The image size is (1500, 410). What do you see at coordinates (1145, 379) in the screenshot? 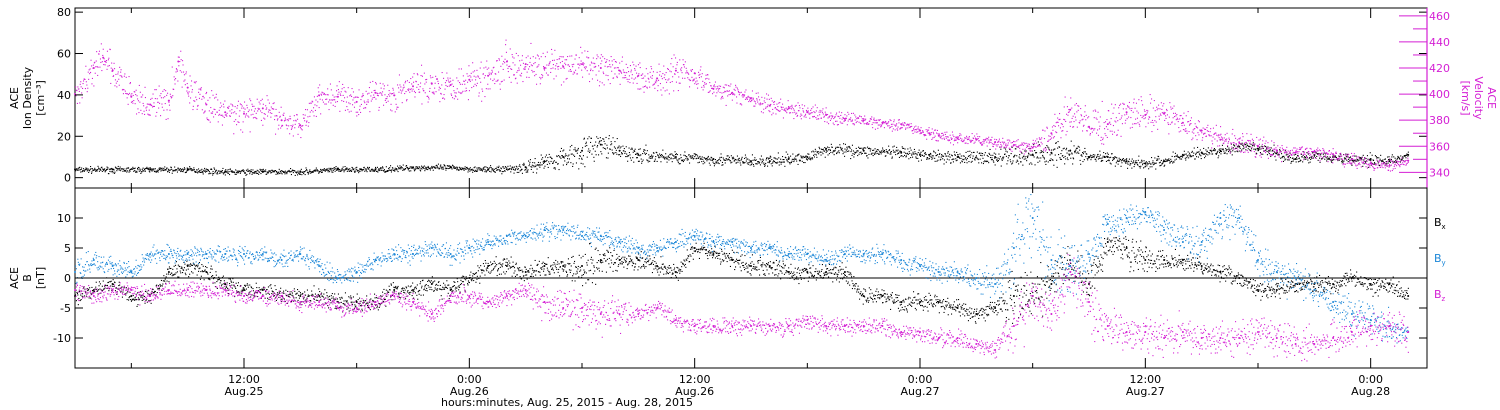
I see `x-tick-time: 12:00` at bounding box center [1145, 379].